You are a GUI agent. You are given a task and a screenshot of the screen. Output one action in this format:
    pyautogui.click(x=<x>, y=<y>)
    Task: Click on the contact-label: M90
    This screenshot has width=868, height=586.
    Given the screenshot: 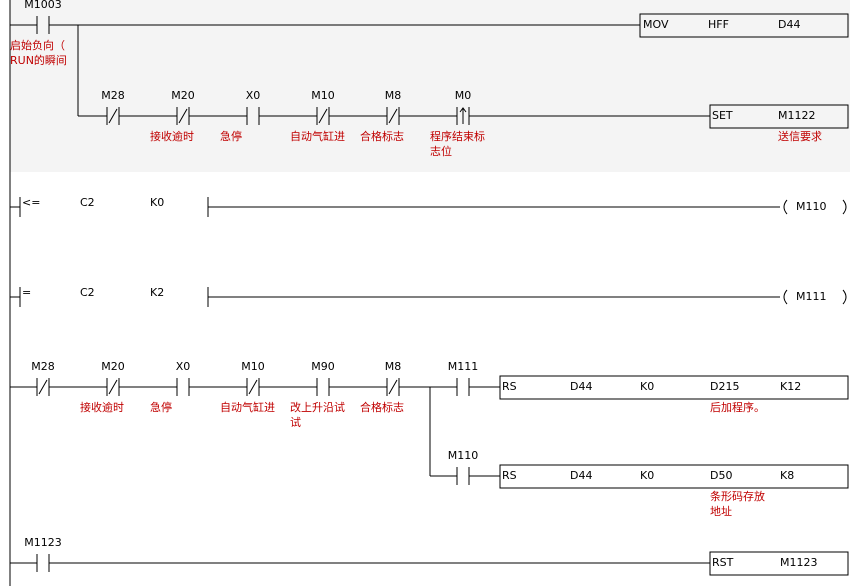 What is the action you would take?
    pyautogui.click(x=323, y=366)
    